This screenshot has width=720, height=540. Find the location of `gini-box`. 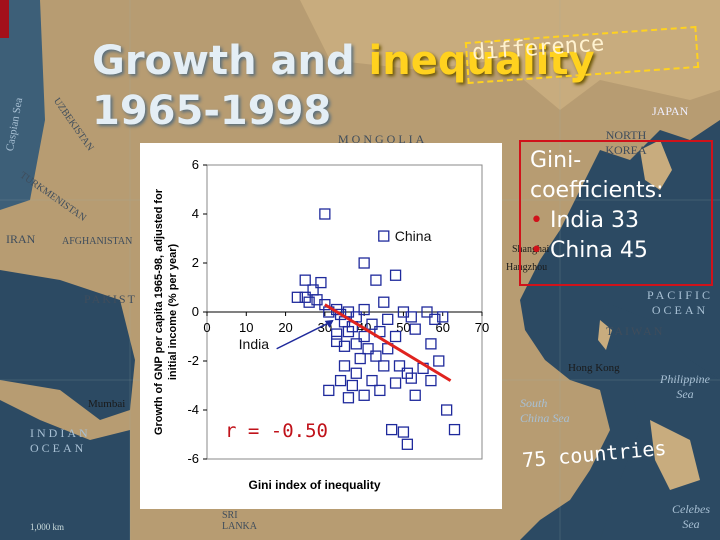

gini-box is located at coordinates (616, 213).